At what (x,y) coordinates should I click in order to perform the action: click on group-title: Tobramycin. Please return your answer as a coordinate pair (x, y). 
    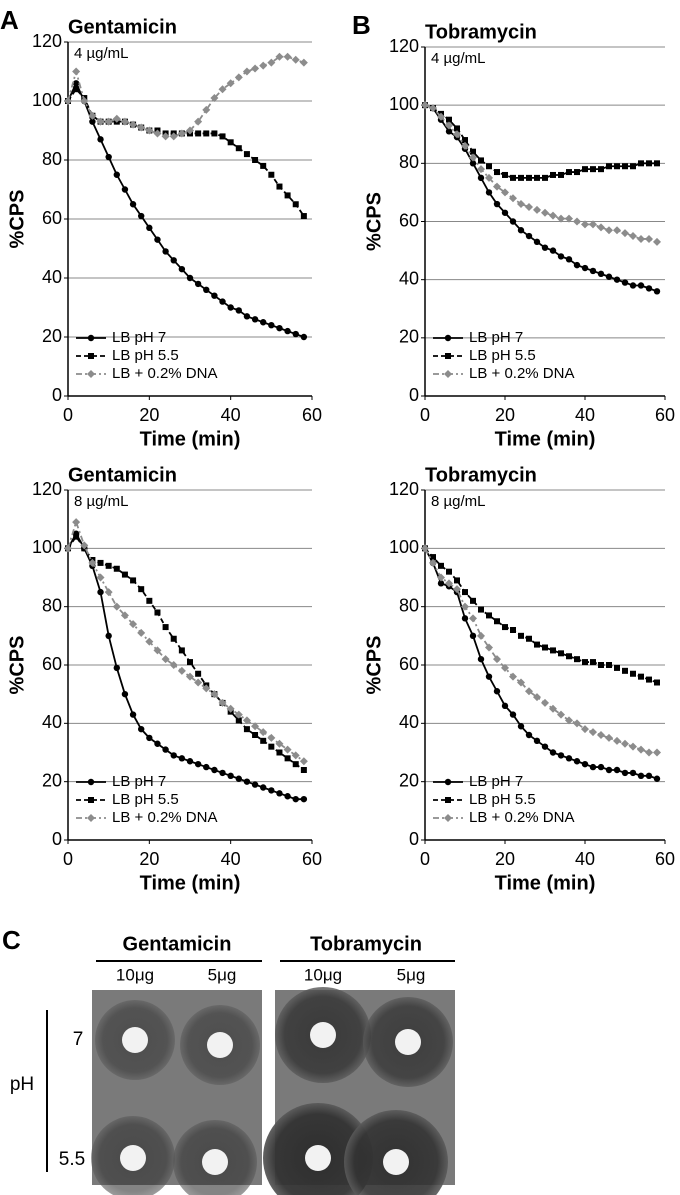
    Looking at the image, I should click on (366, 944).